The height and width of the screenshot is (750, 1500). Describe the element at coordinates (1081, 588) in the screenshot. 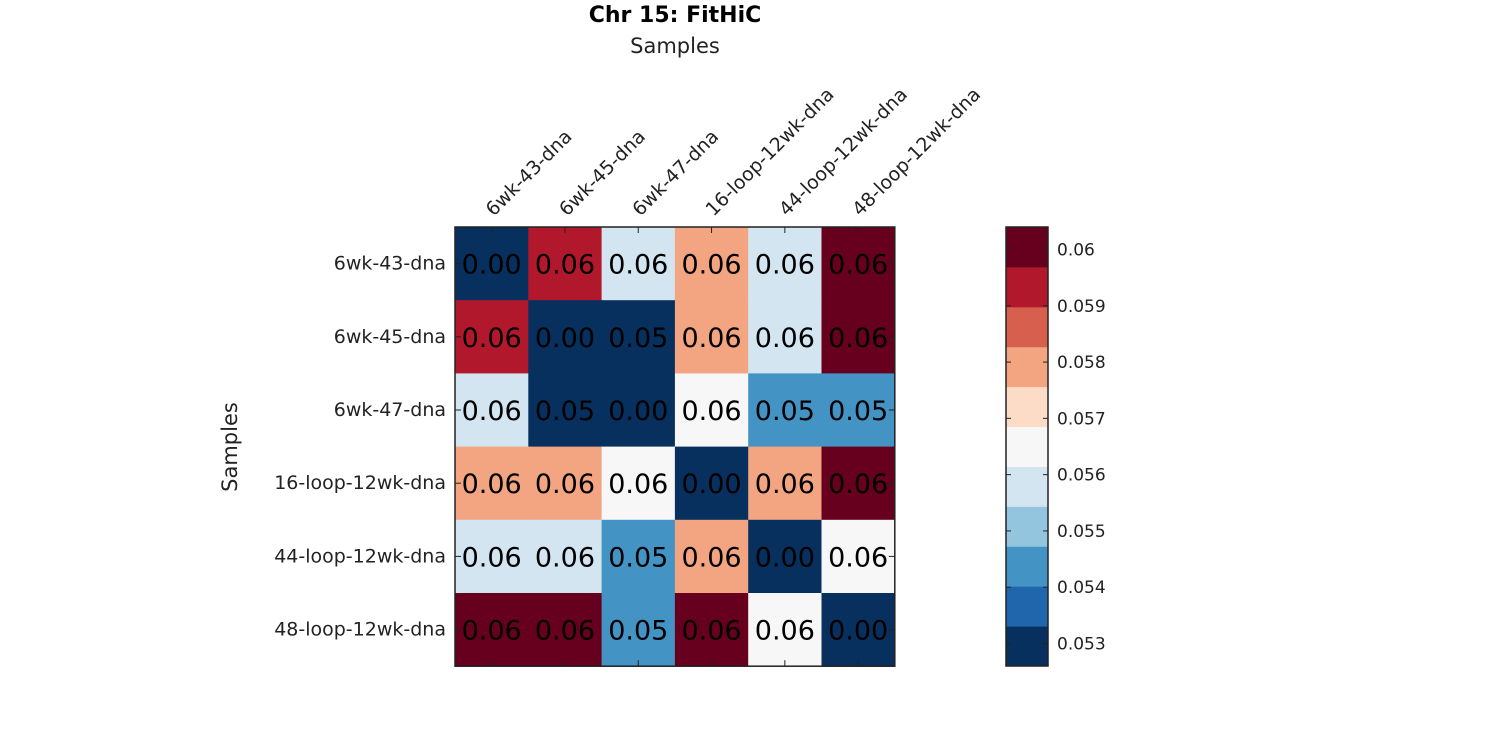

I see `colorbar-tick-label: 0.054` at that location.